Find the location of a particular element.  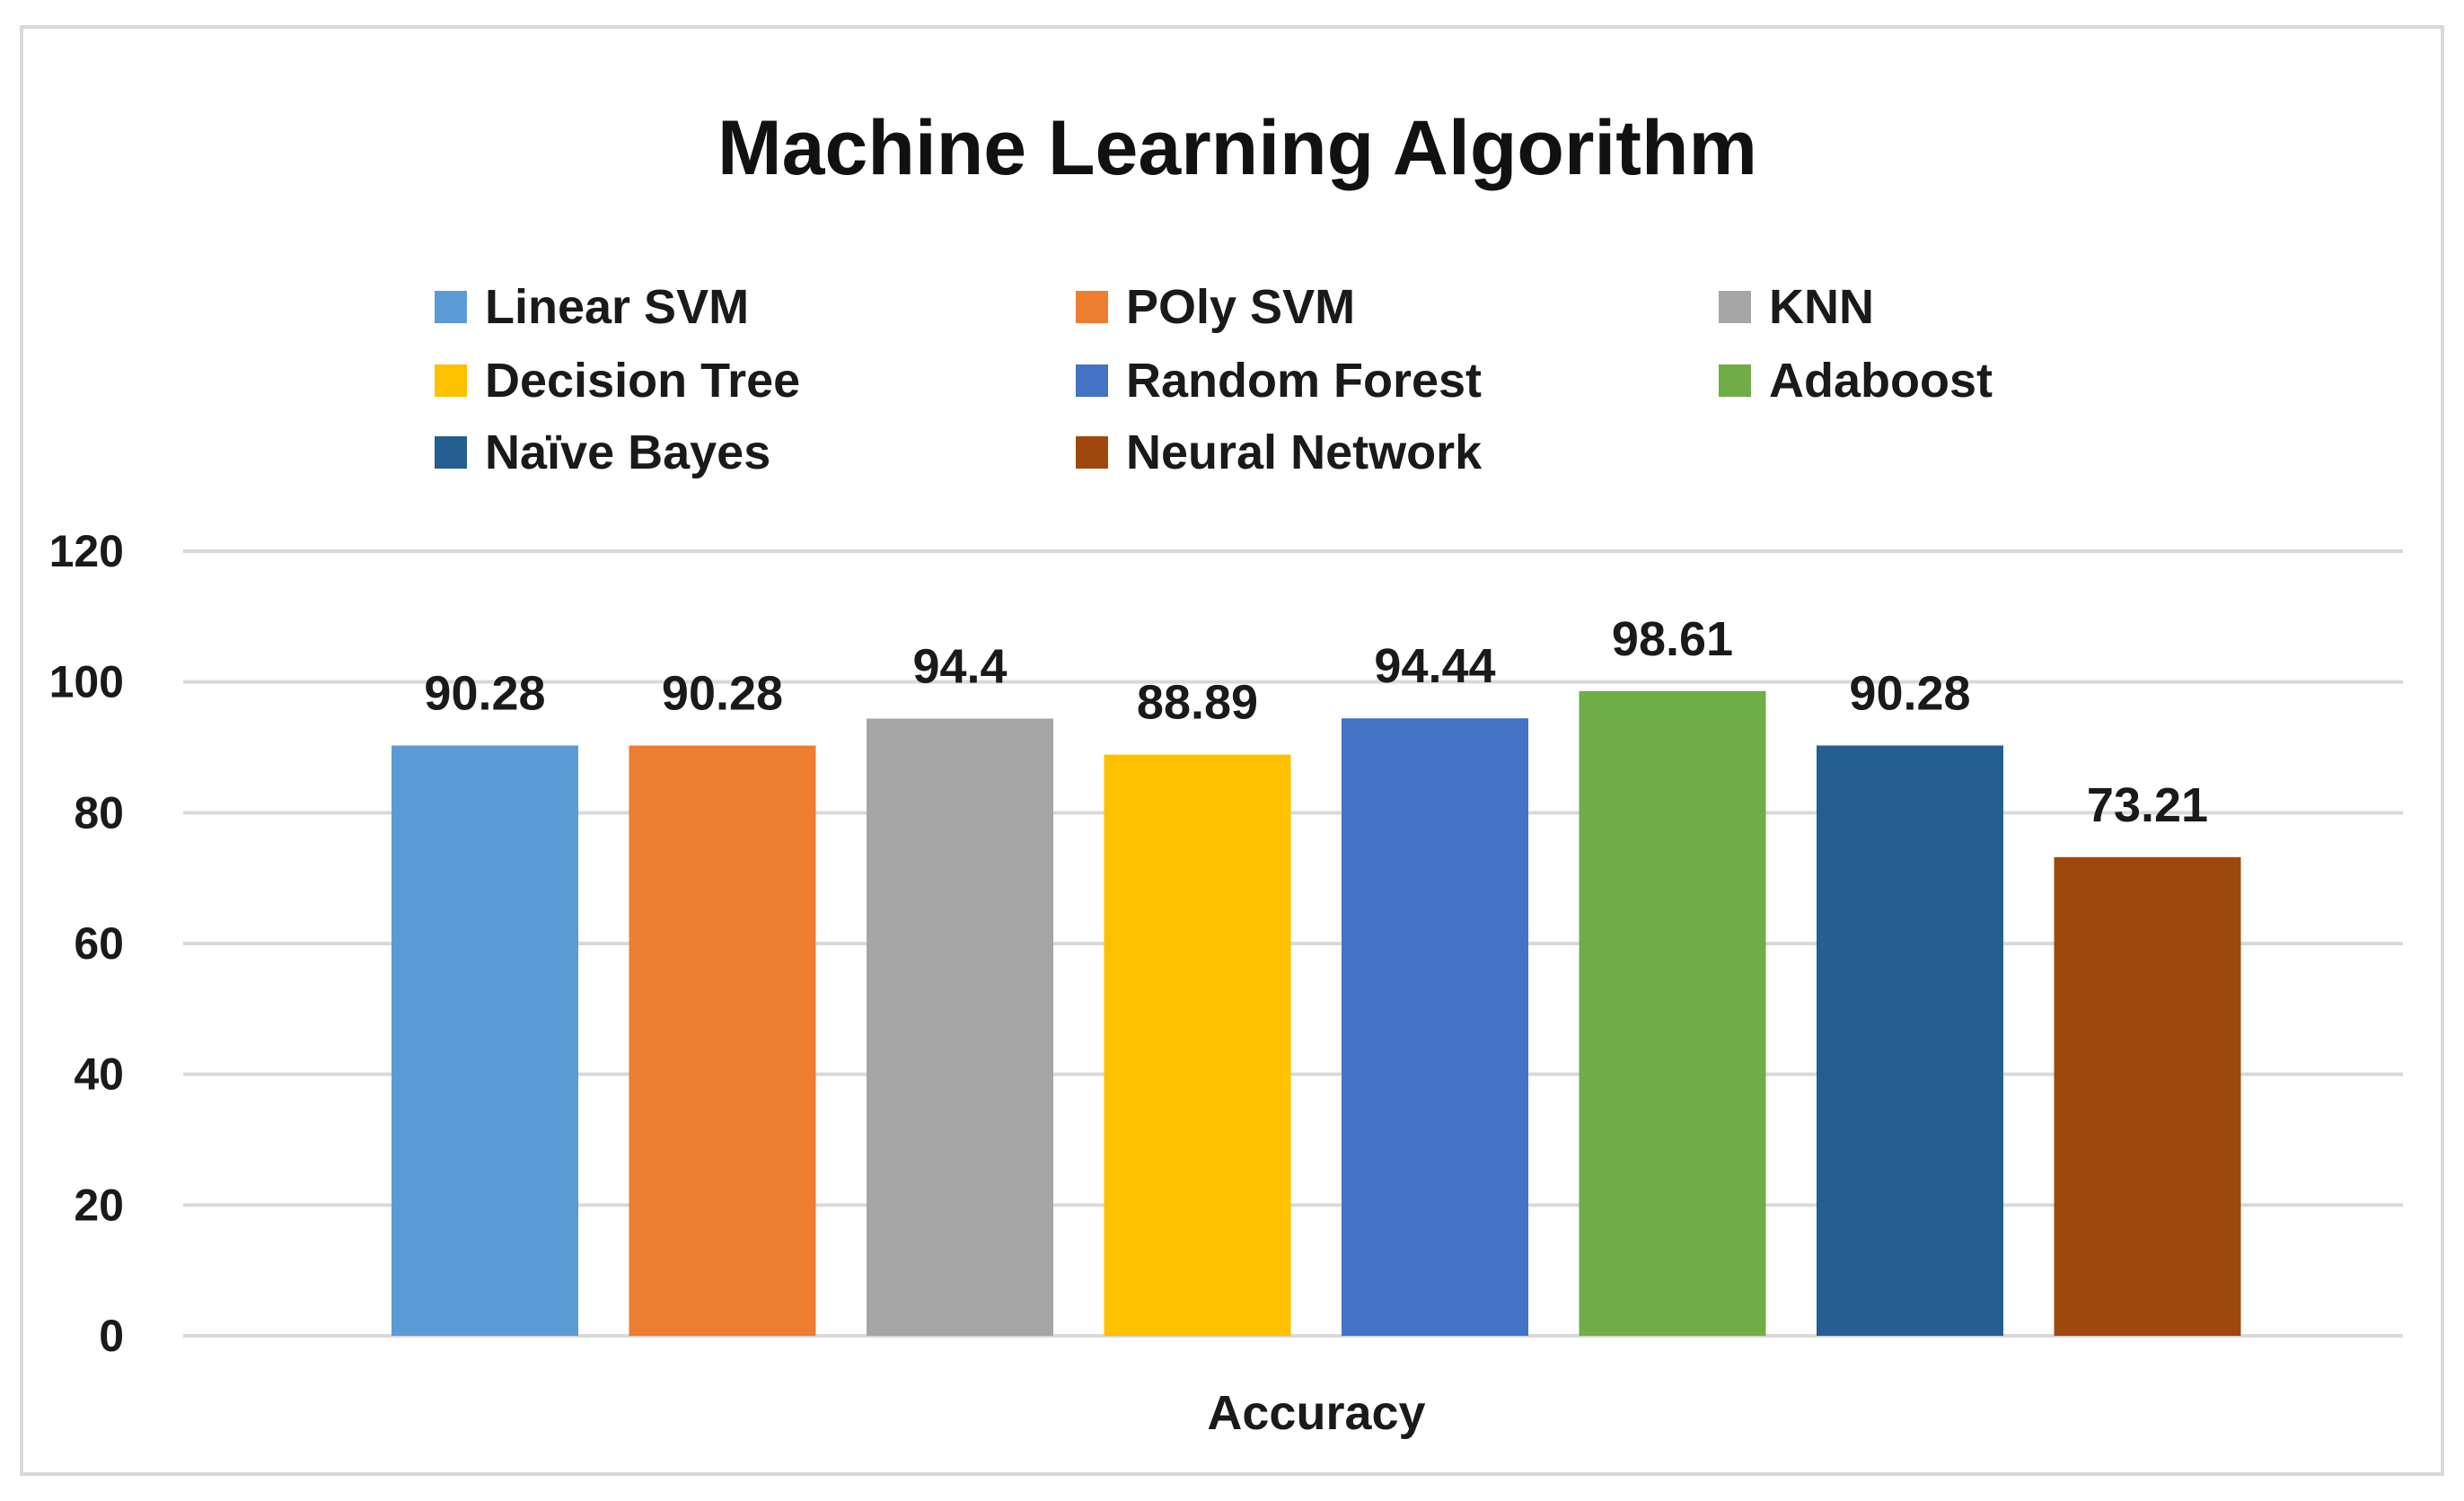

legend-item: Random Forest is located at coordinates (1279, 381).